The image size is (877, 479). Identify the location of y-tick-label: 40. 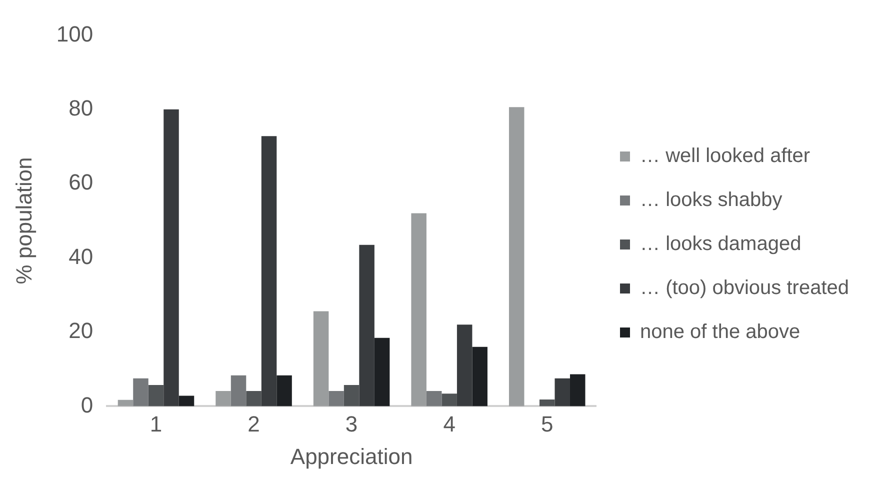
(81, 256).